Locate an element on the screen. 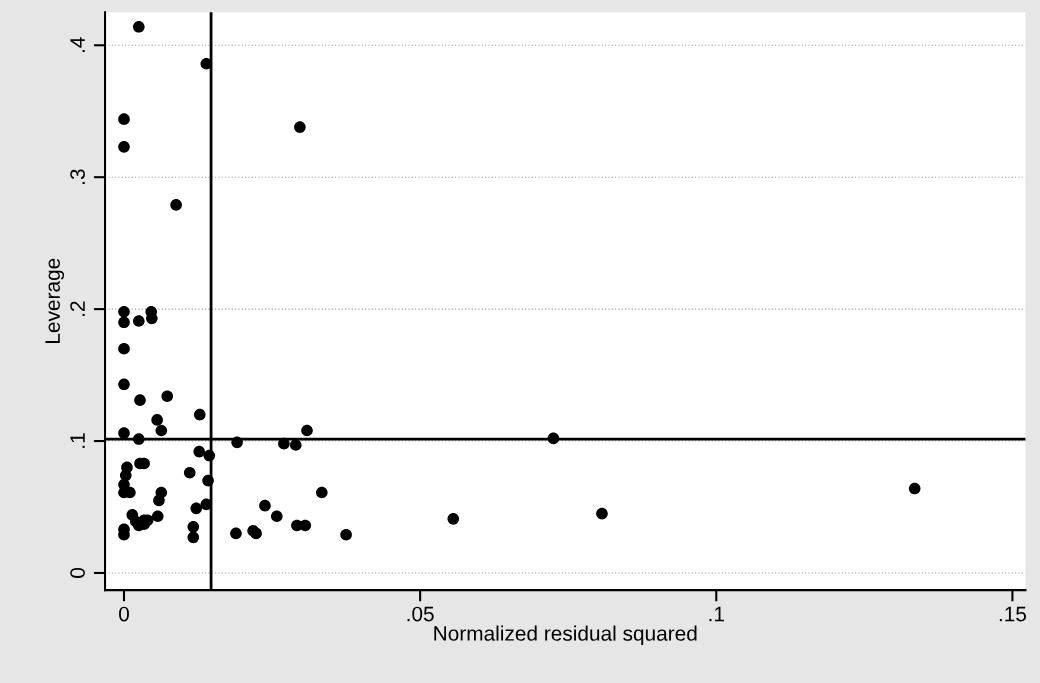 This screenshot has height=683, width=1040. x-tick-label: .1 is located at coordinates (716, 614).